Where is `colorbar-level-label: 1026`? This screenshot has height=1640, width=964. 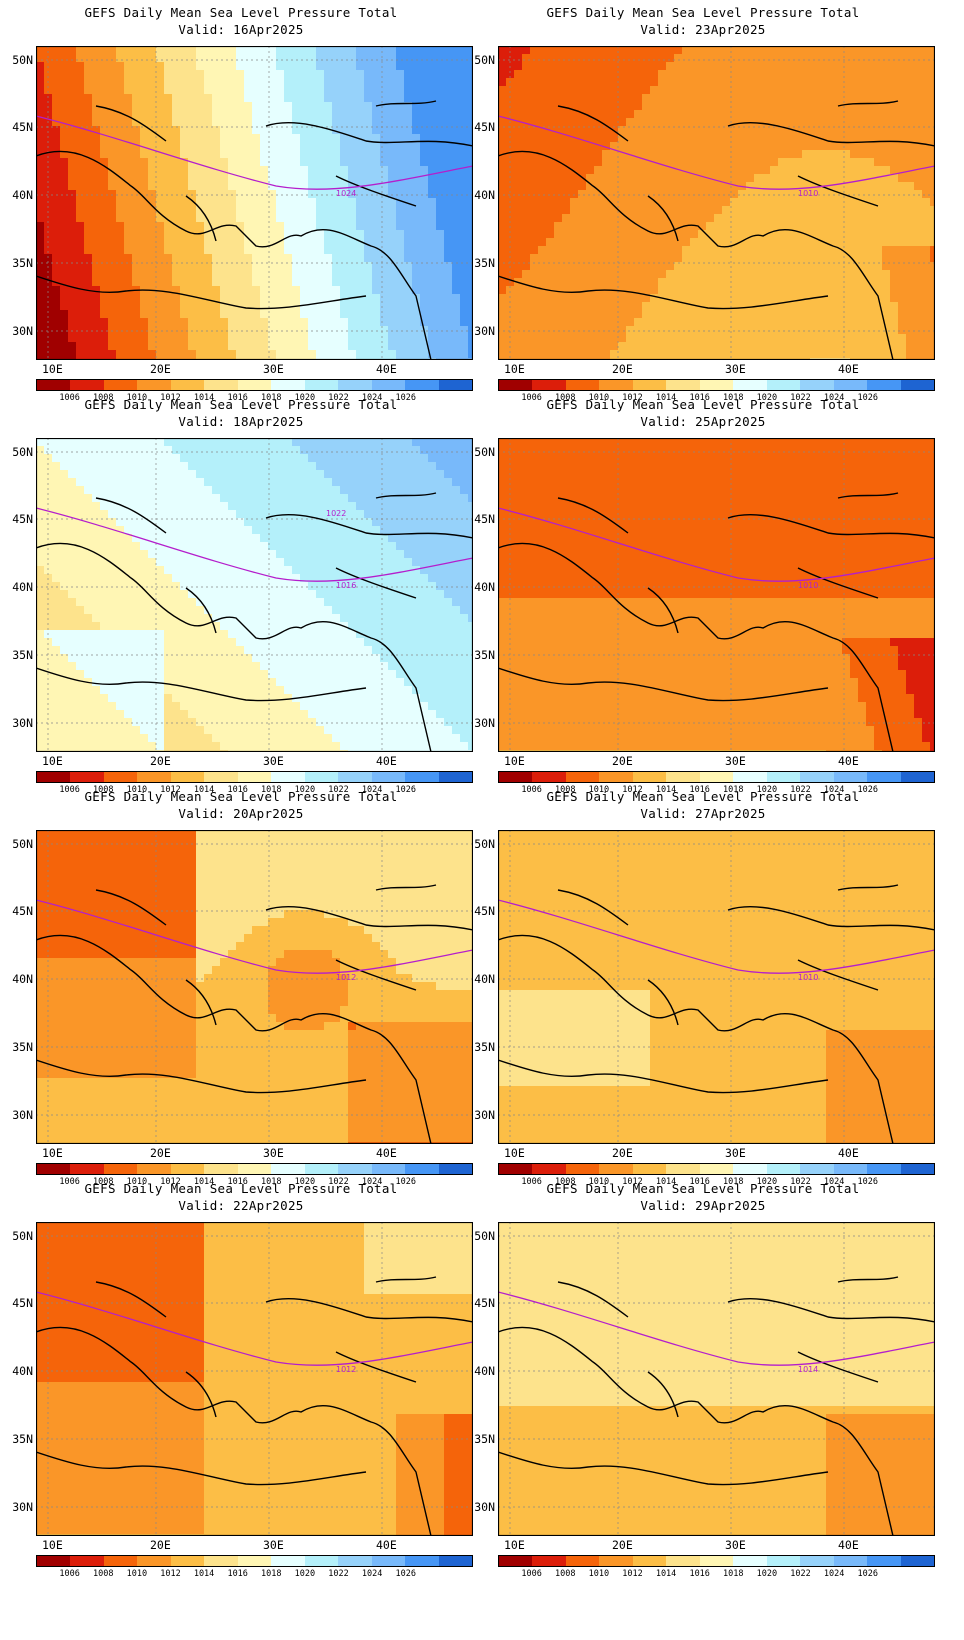 colorbar-level-label: 1026 is located at coordinates (406, 398).